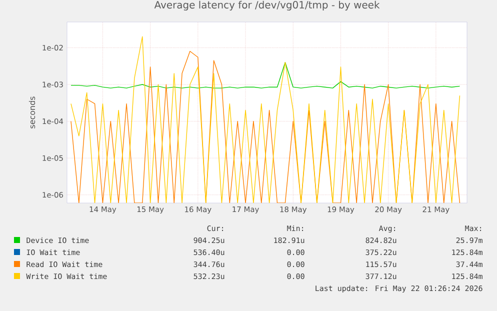 Image resolution: width=497 pixels, height=311 pixels. What do you see at coordinates (265, 75) in the screenshot?
I see `line-series` at bounding box center [265, 75].